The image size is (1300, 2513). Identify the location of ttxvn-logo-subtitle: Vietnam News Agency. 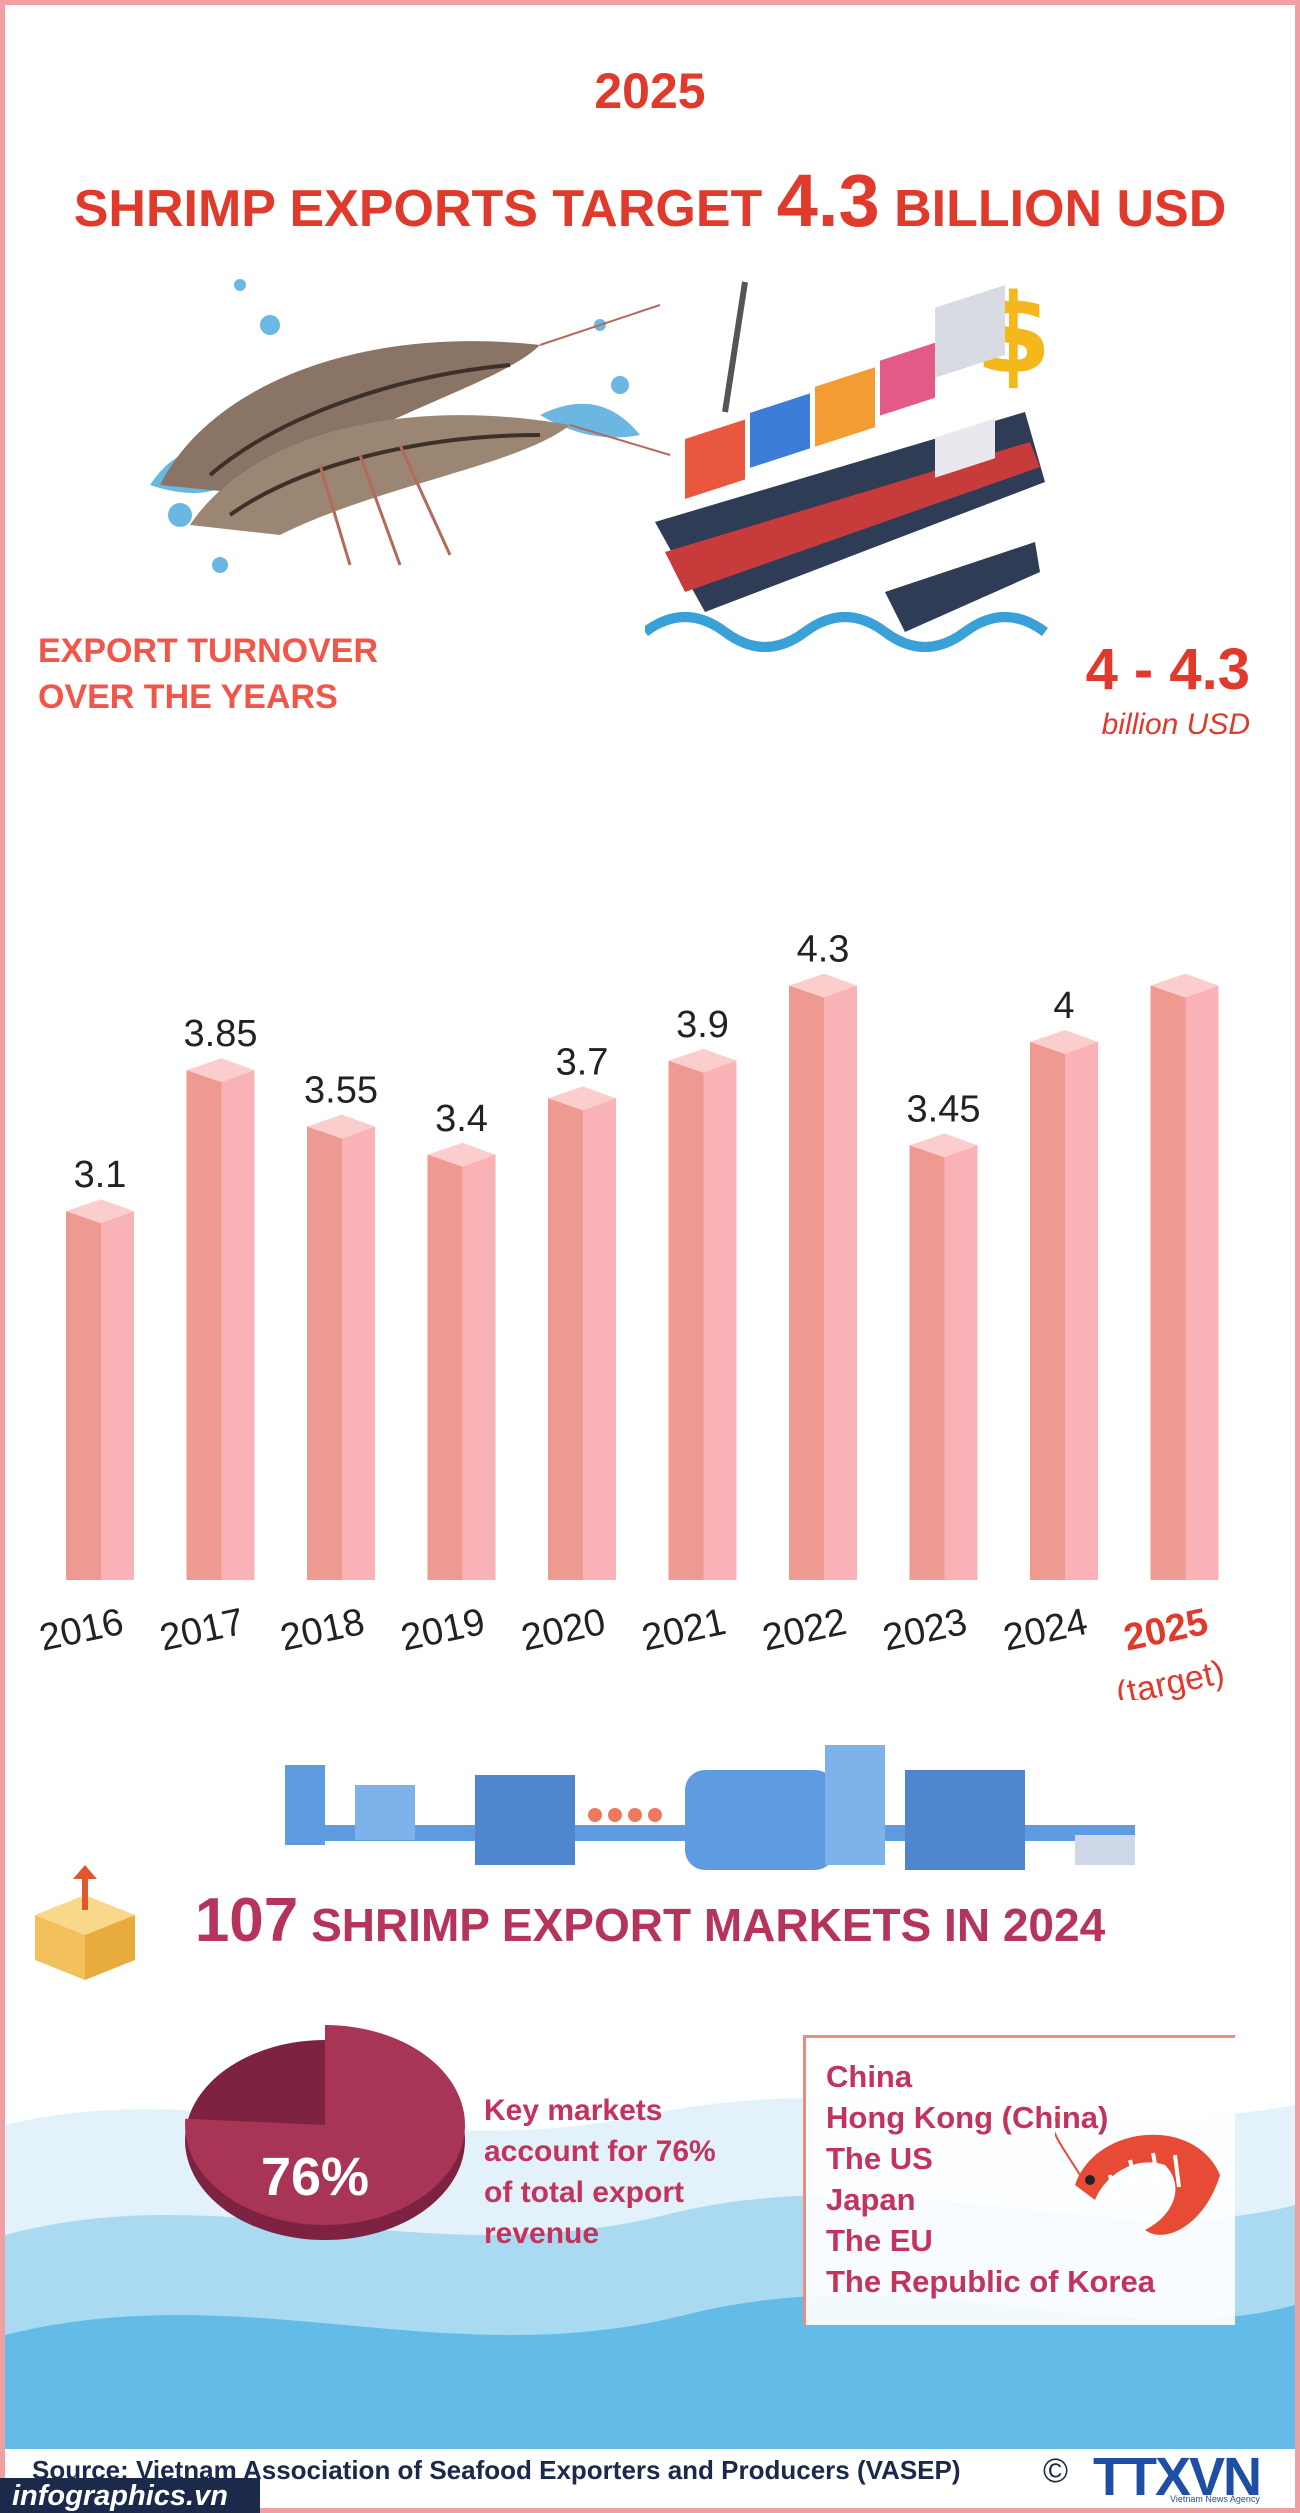
(1215, 2499).